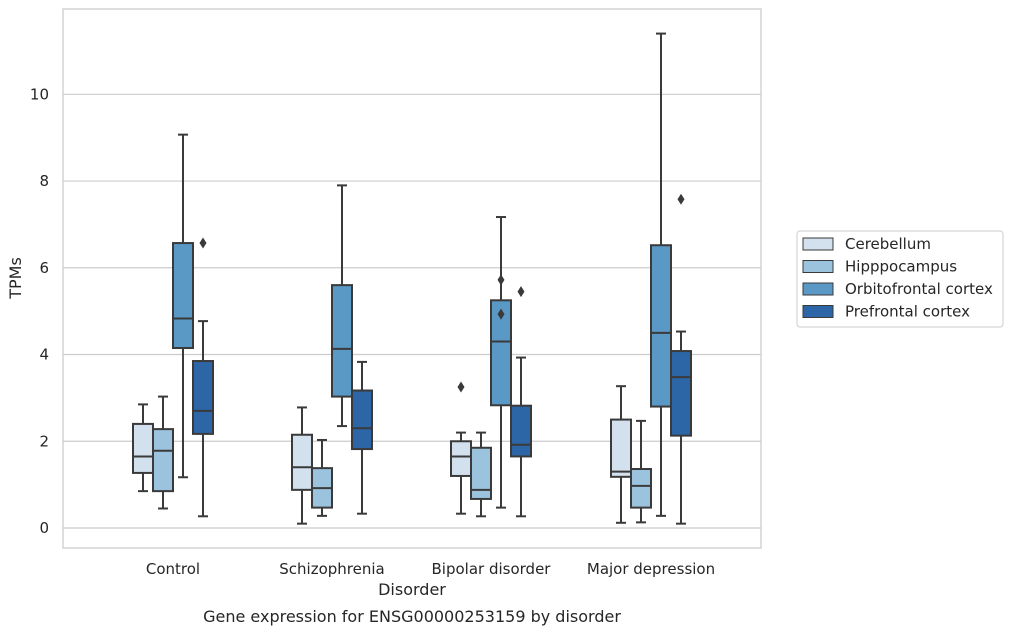  What do you see at coordinates (412, 589) in the screenshot?
I see `x-axis-label: Disorder` at bounding box center [412, 589].